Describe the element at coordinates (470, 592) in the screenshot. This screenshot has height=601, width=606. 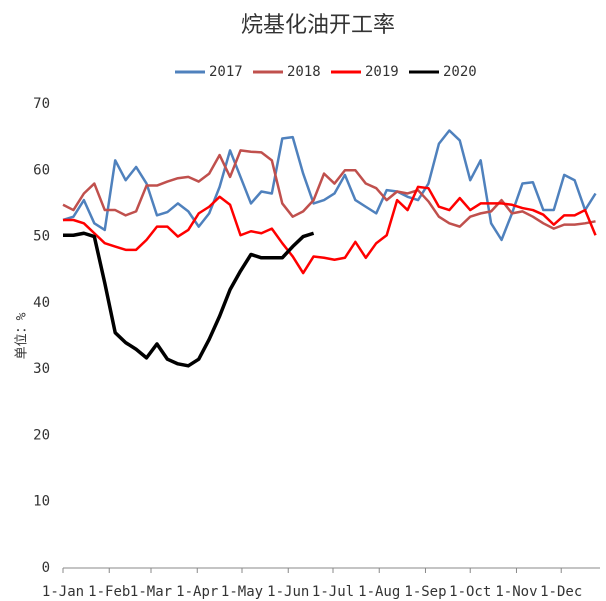
I see `x-tick-label: 1-Oct` at that location.